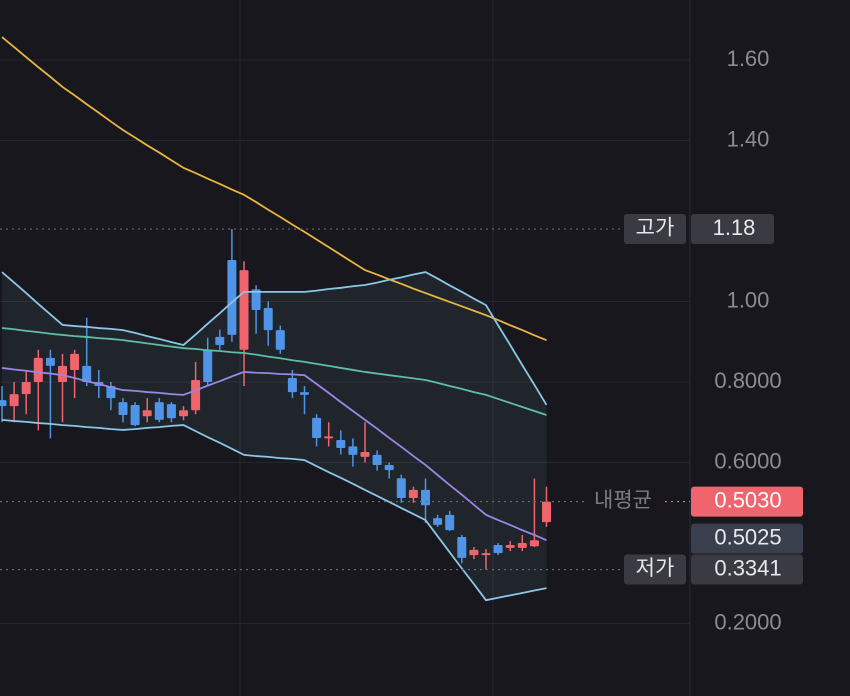 Image resolution: width=850 pixels, height=696 pixels. Describe the element at coordinates (747, 460) in the screenshot. I see `y-tick-label: 0.6000` at that location.